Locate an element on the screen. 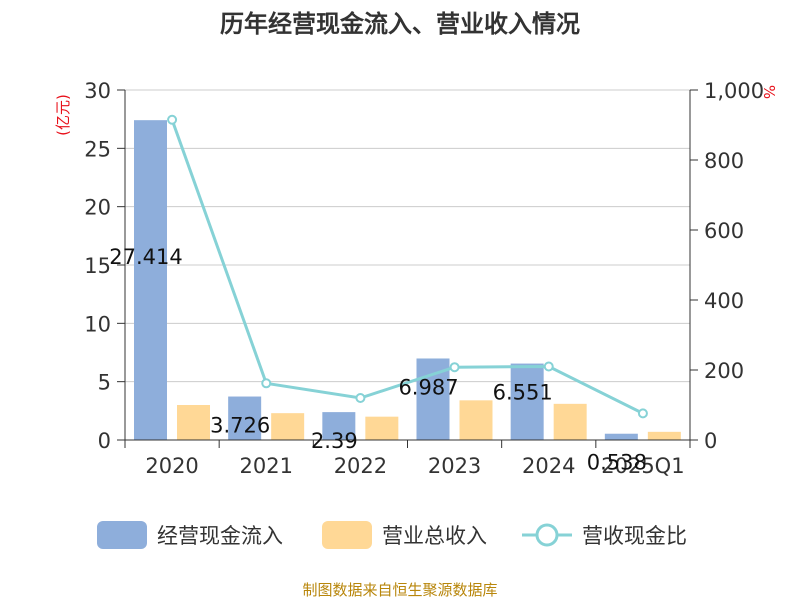 This screenshot has width=800, height=600. x-tick-label: 2025Q1 is located at coordinates (642, 466).